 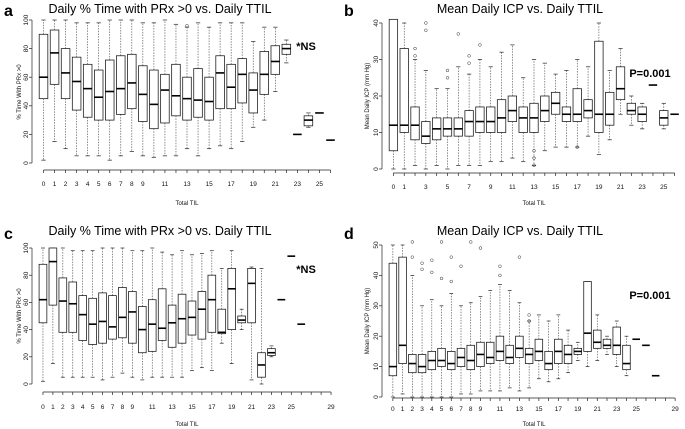 I want to click on x-tick-label: 4, so click(x=88, y=184).